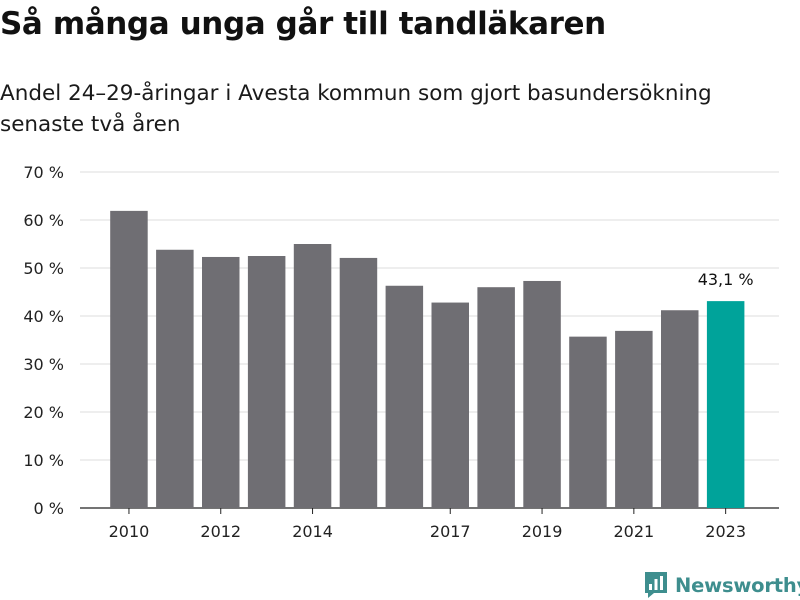  What do you see at coordinates (43, 340) in the screenshot?
I see `y-axis-ticks: 0 % 10 % 20 % 30 % 40 % 50 % 60 % 70 %` at bounding box center [43, 340].